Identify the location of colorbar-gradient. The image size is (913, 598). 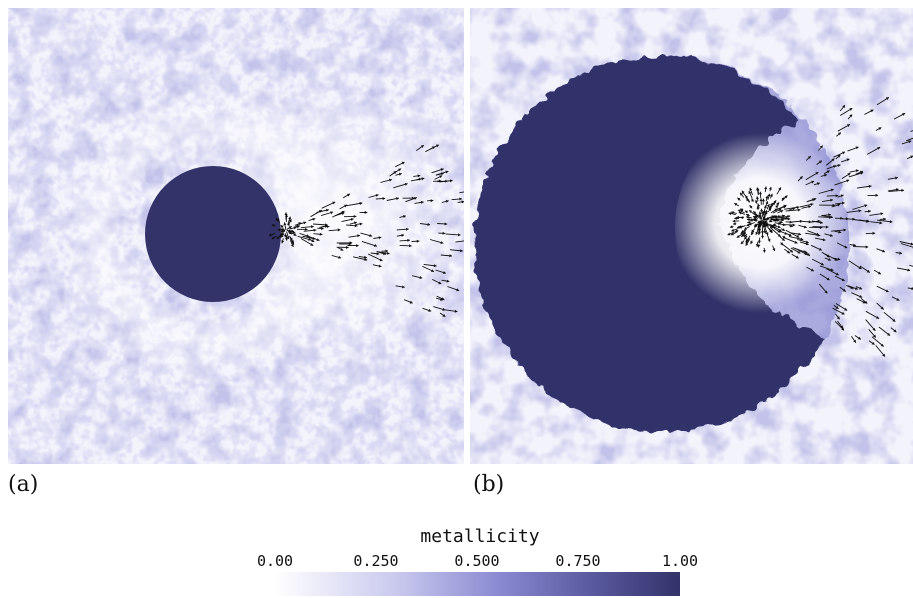
(477, 584).